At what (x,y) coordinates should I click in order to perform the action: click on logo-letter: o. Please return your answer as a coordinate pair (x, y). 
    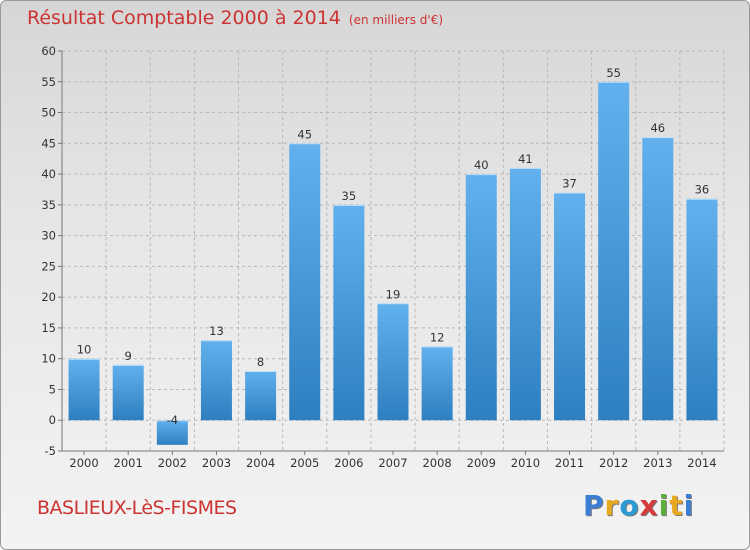
    Looking at the image, I should click on (629, 505).